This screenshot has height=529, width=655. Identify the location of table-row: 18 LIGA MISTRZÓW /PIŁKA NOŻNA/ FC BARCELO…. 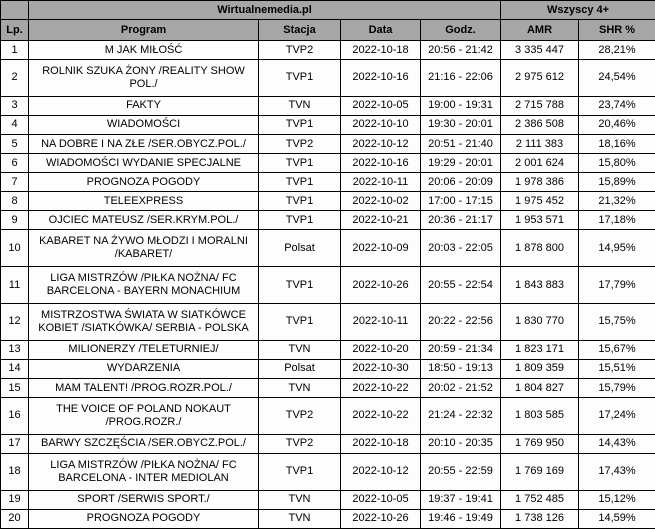
(327, 471).